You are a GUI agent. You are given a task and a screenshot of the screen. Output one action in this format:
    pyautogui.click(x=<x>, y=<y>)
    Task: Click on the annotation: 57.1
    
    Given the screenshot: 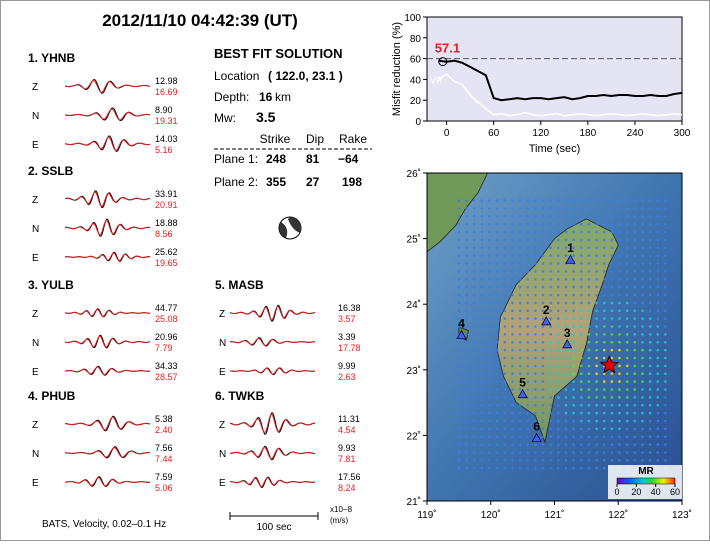 What is the action you would take?
    pyautogui.click(x=447, y=48)
    